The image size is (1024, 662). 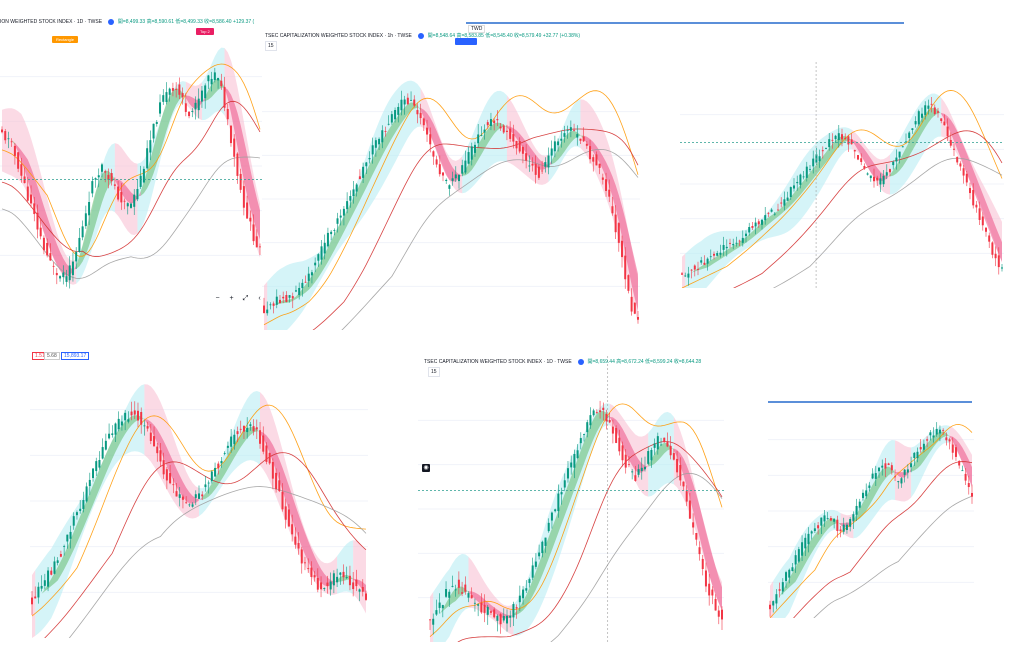 I want to click on camera-icon: ◉, so click(x=426, y=468).